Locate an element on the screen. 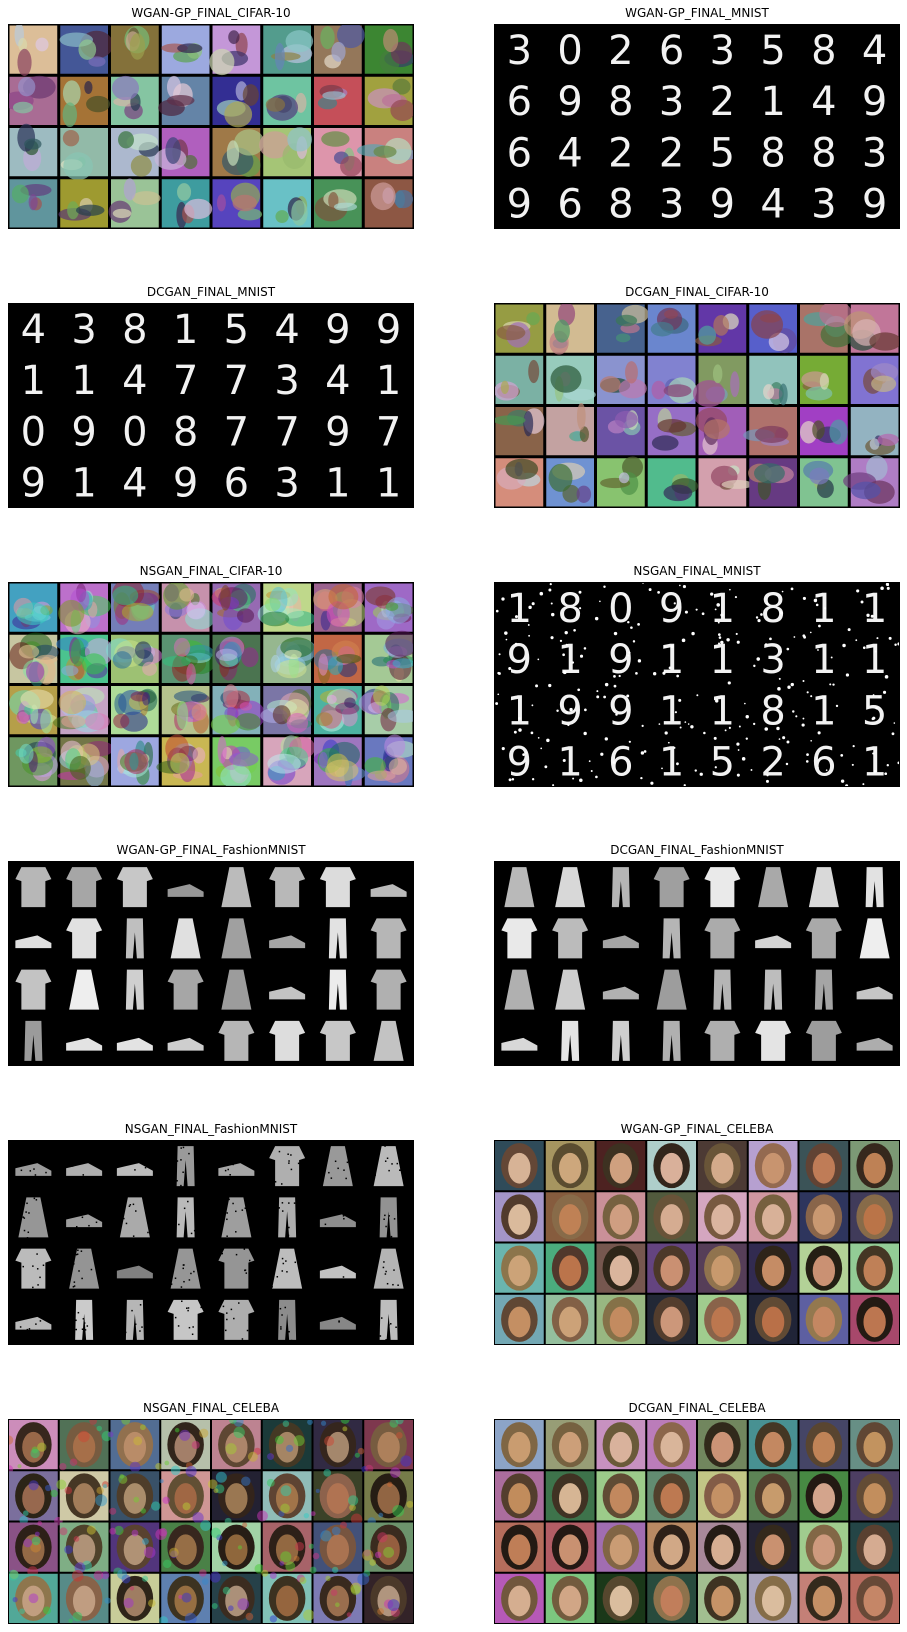 Image resolution: width=907 pixels, height=1632 pixels. sample-grid is located at coordinates (211, 963).